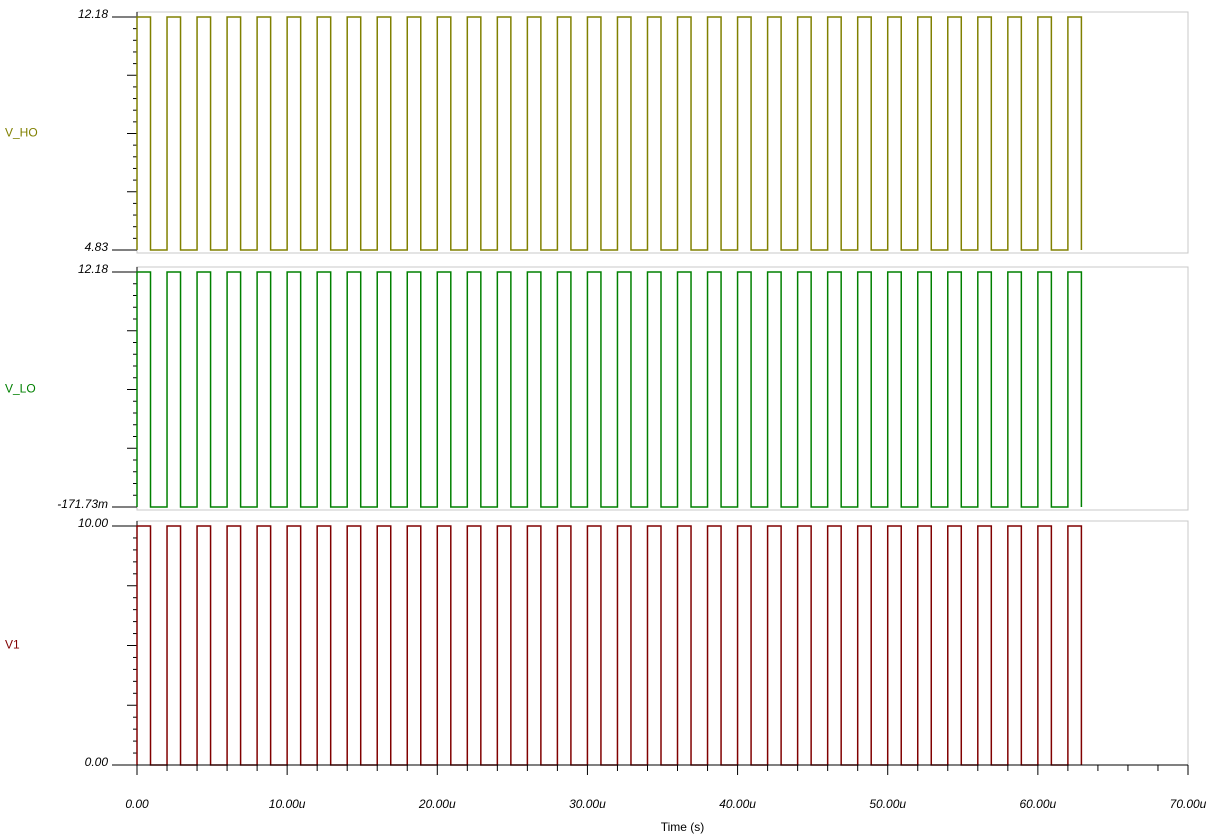 Image resolution: width=1230 pixels, height=840 pixels. What do you see at coordinates (97, 762) in the screenshot?
I see `y-tick-label: 0.00` at bounding box center [97, 762].